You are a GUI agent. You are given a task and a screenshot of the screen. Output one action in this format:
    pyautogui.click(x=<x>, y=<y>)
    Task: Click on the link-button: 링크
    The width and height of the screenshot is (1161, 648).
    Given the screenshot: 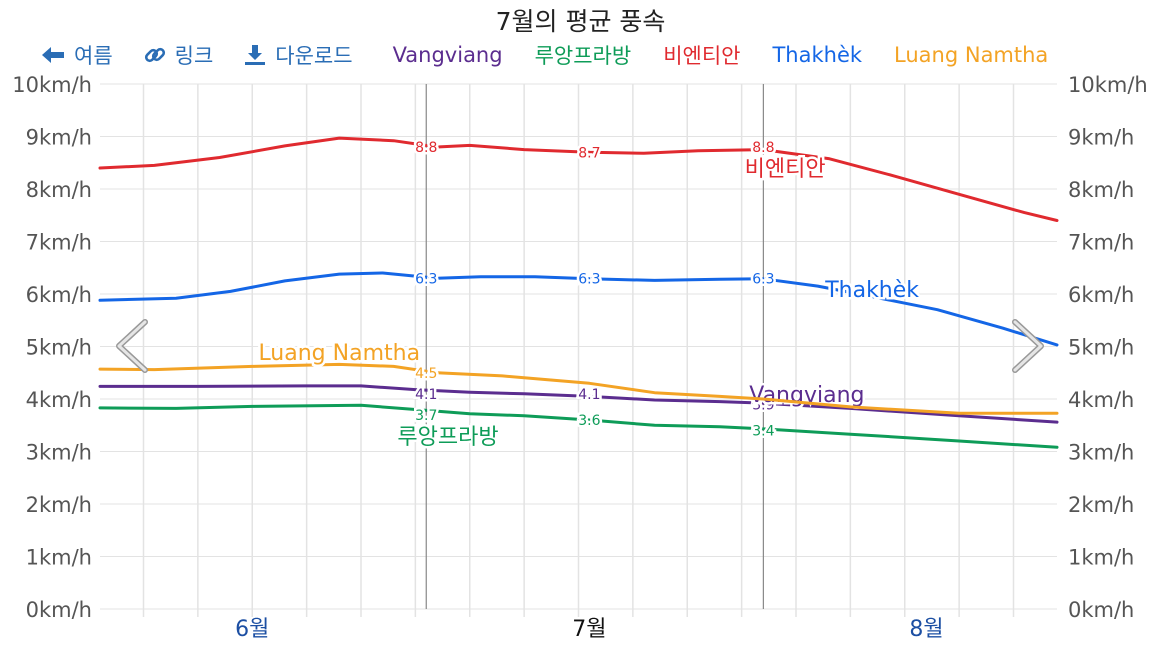 What is the action you would take?
    pyautogui.click(x=178, y=55)
    